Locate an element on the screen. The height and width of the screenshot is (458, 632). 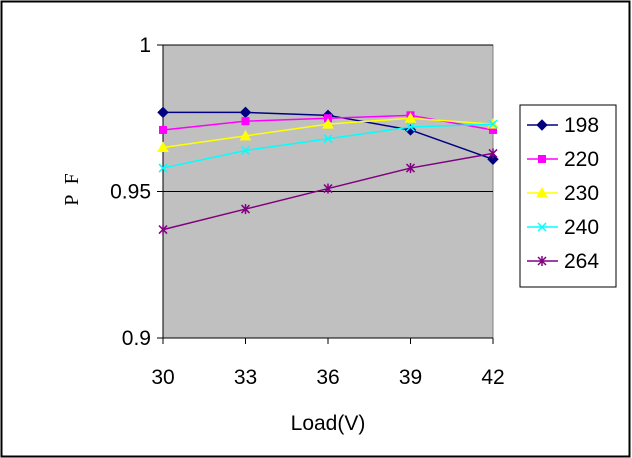
x-axis-title: Load(V) is located at coordinates (328, 423).